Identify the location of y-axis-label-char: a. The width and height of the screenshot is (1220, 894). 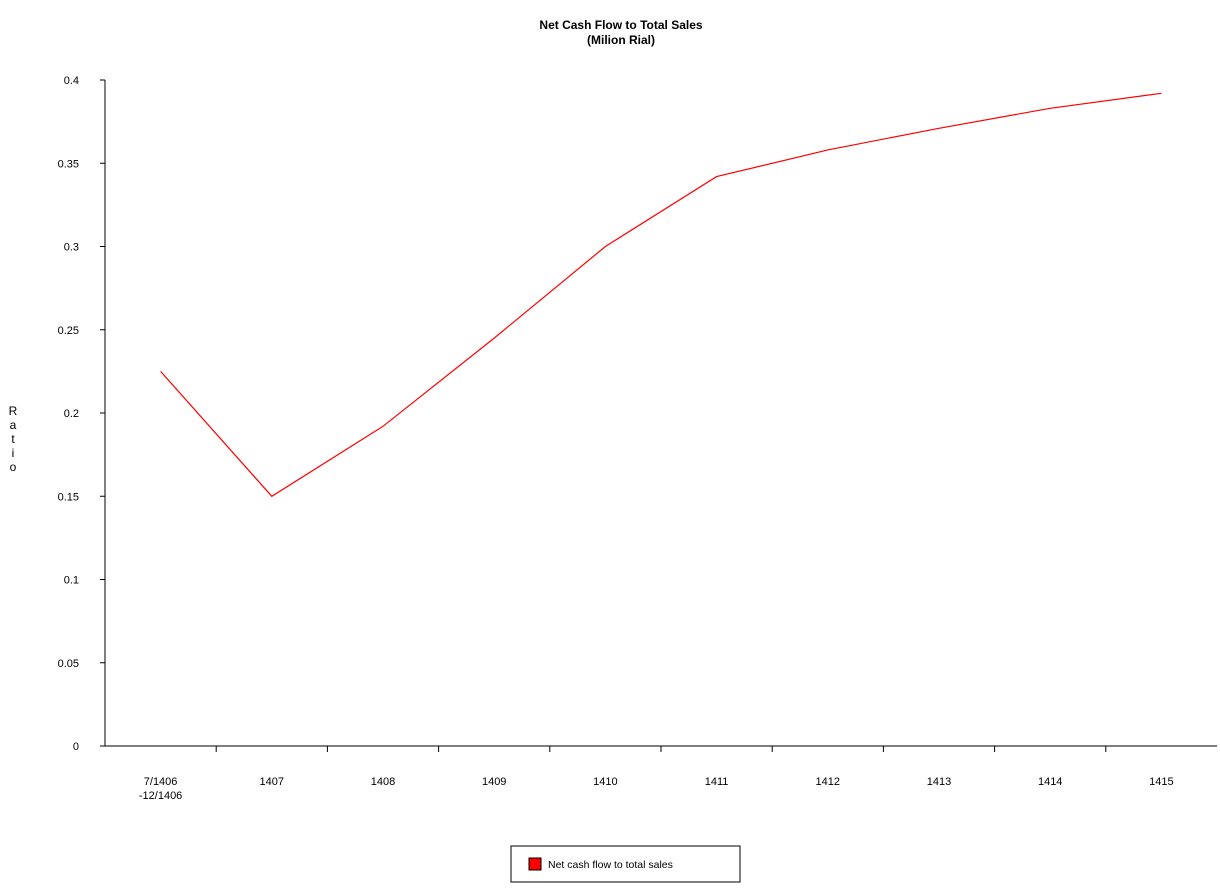
(13, 425).